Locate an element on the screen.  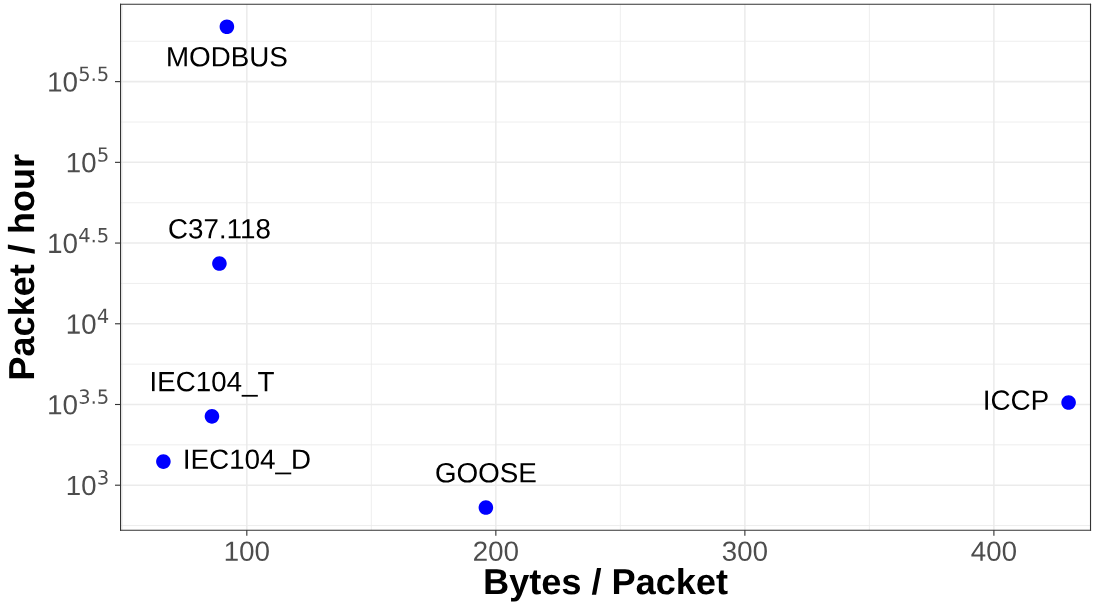
y-tick-label: 10$^{3.5}$ is located at coordinates (78, 402).